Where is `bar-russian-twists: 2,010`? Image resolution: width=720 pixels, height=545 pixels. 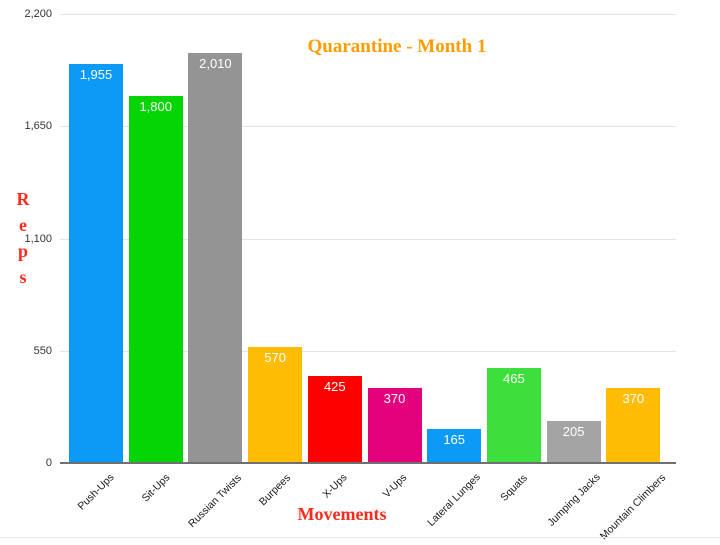
bar-russian-twists: 2,010 is located at coordinates (215, 257).